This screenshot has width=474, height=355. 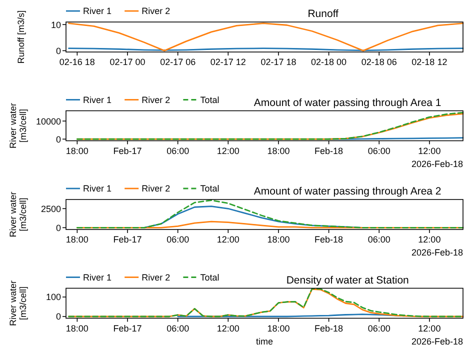 What do you see at coordinates (50, 209) in the screenshot?
I see `y-tick-label: 2500` at bounding box center [50, 209].